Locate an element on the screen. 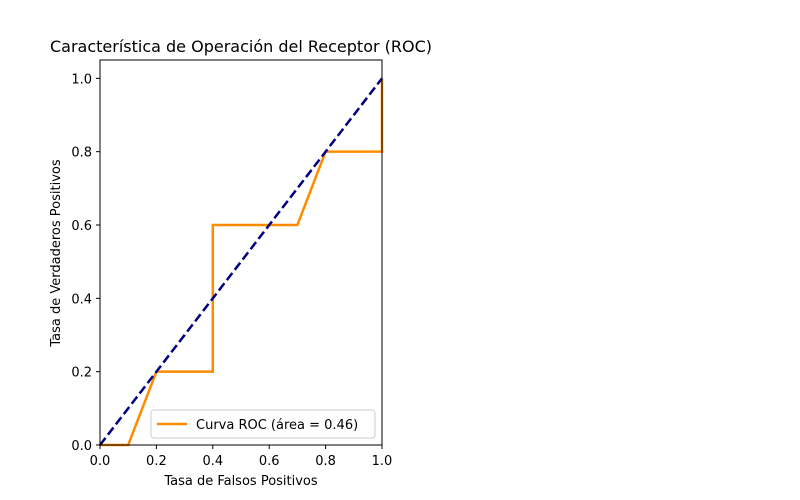 This screenshot has width=800, height=500. y-tick-label: 0.6 is located at coordinates (81, 226).